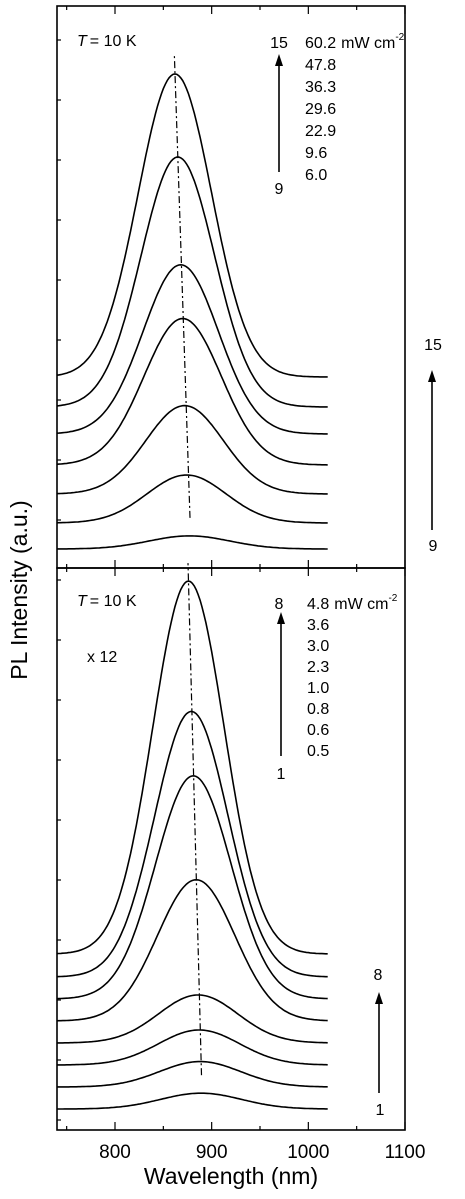 The height and width of the screenshot is (1199, 465). I want to click on power-value-label: 47.8, so click(320, 65).